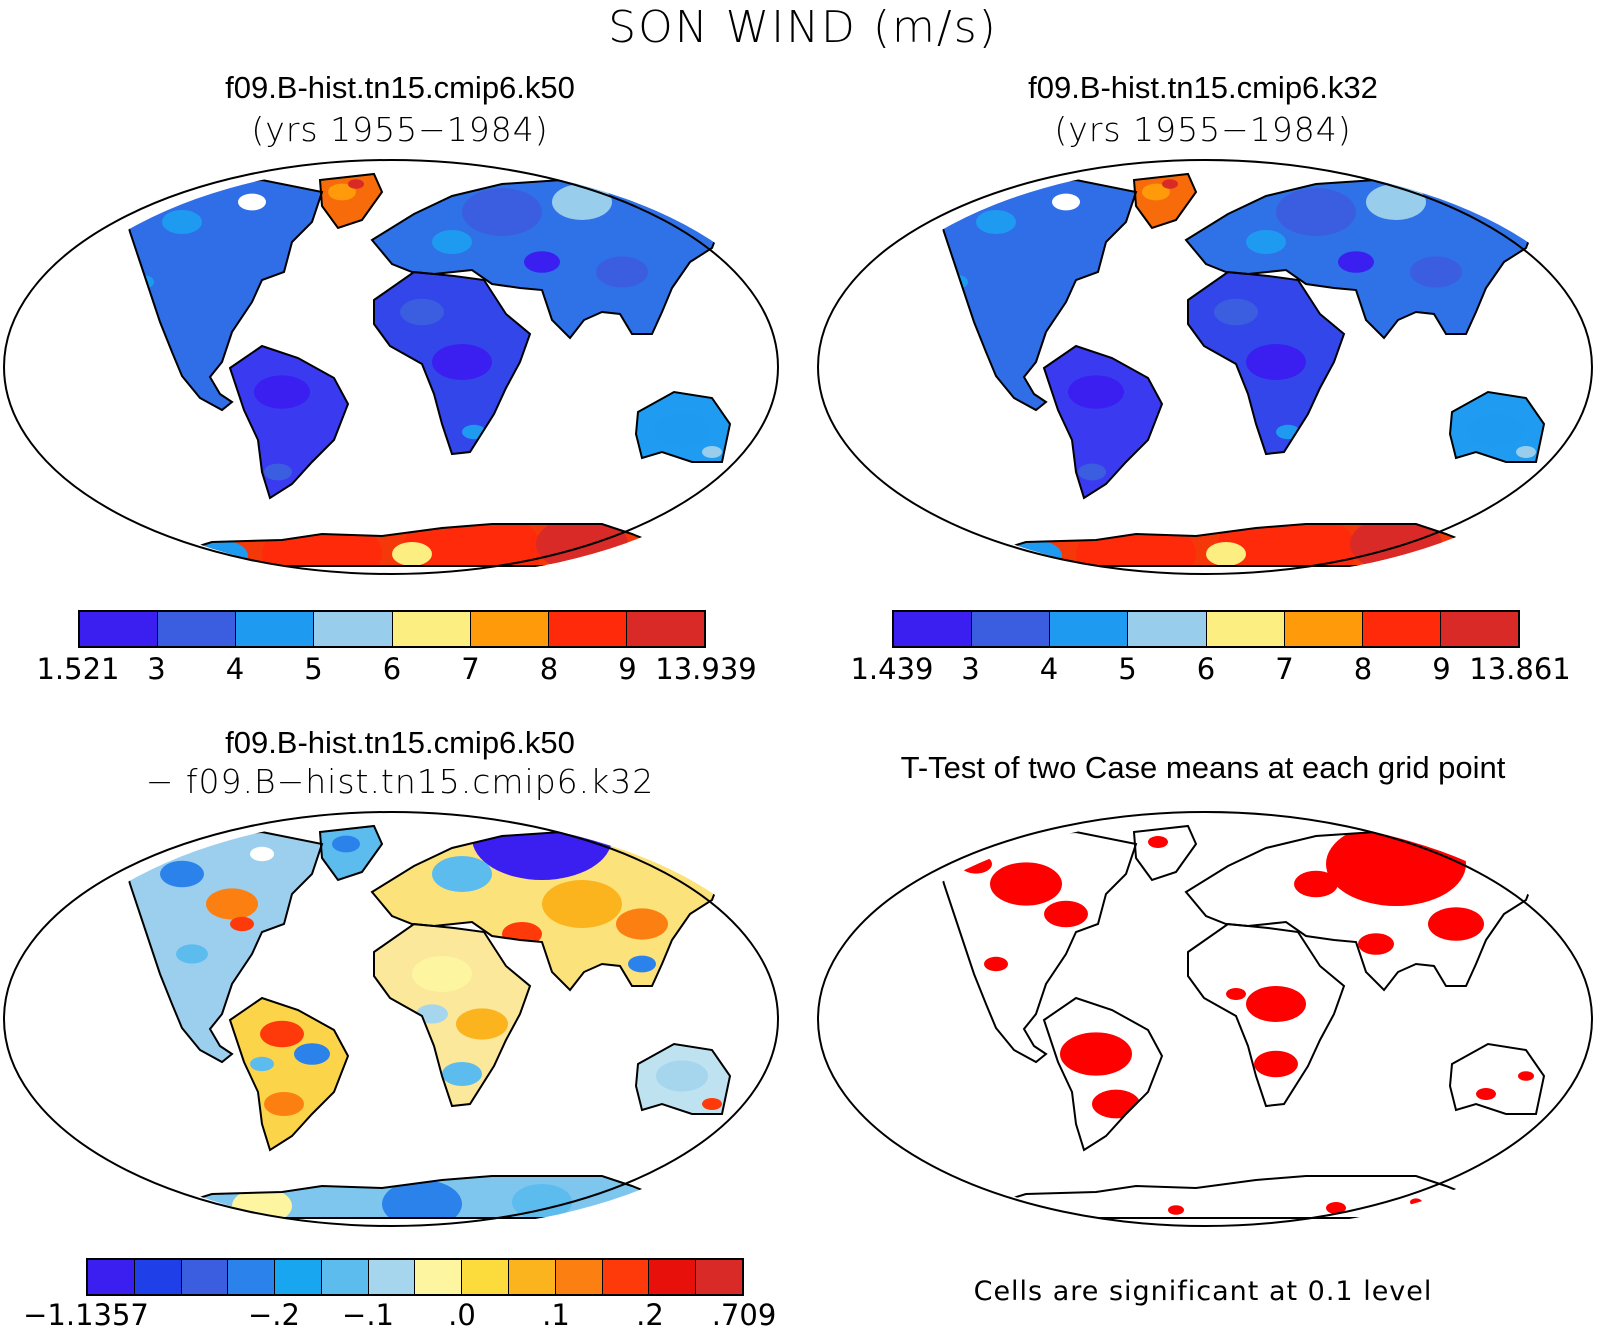 This screenshot has width=1606, height=1332. Describe the element at coordinates (156, 669) in the screenshot. I see `colorbar-tick-label: 3` at that location.